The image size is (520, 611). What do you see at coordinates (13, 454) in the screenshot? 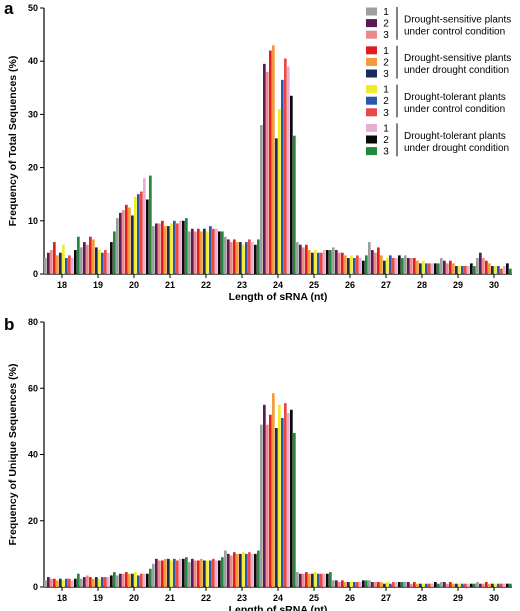
I see `y-axis-title: Frequency of Unique Sequences (%)` at bounding box center [13, 454].